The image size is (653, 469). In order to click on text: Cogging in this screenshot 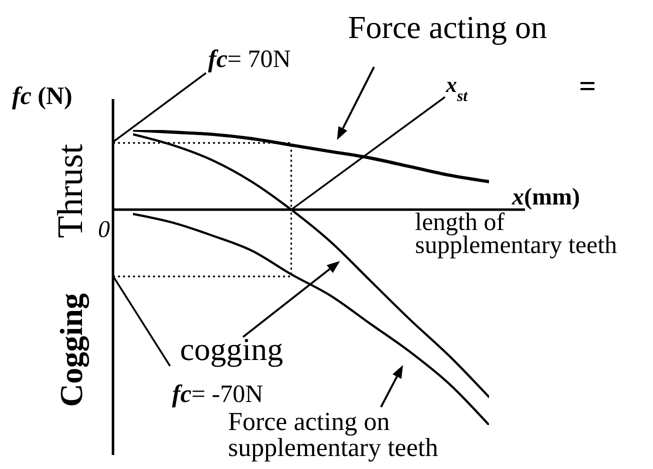, I will do `click(71, 350)`.